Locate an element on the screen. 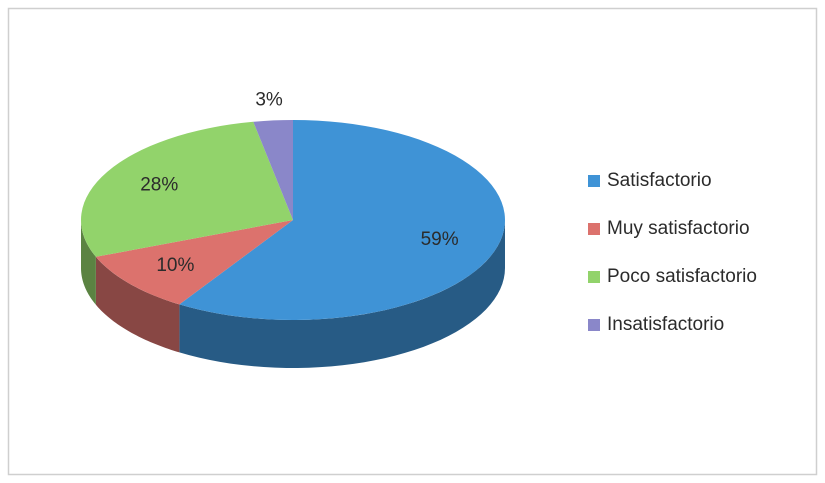 The width and height of the screenshot is (825, 483). legend-label: Insatisfactorio is located at coordinates (665, 324).